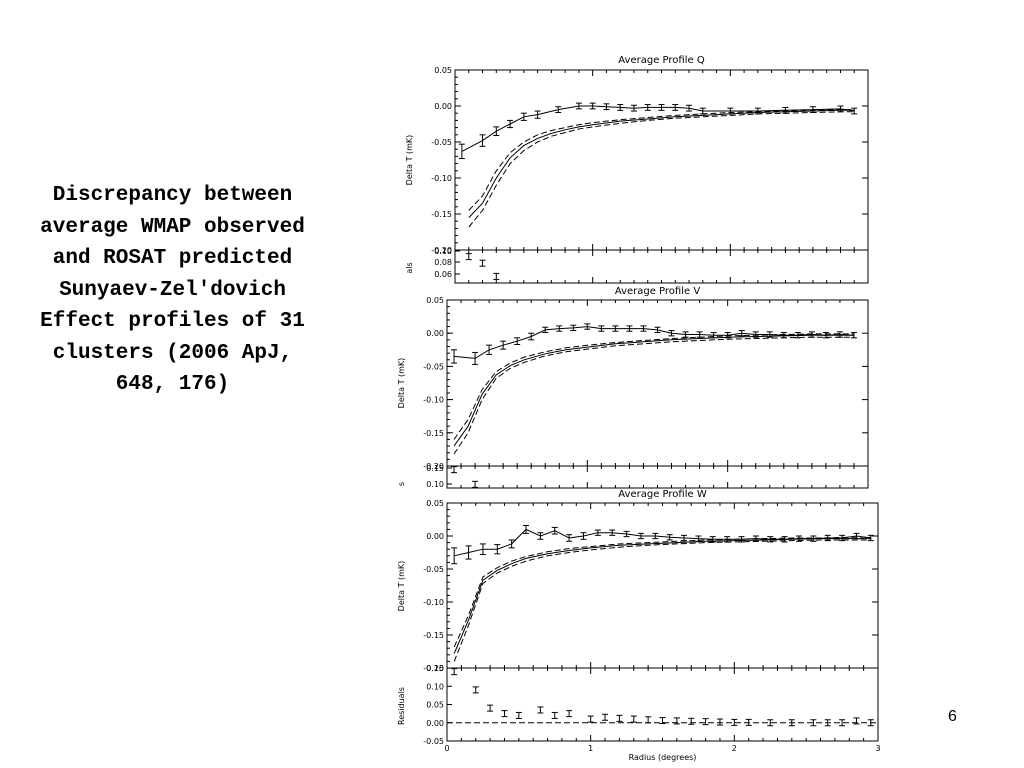 Image resolution: width=1024 pixels, height=768 pixels. What do you see at coordinates (435, 705) in the screenshot?
I see `residual-y-tick-label: 0.05` at bounding box center [435, 705].